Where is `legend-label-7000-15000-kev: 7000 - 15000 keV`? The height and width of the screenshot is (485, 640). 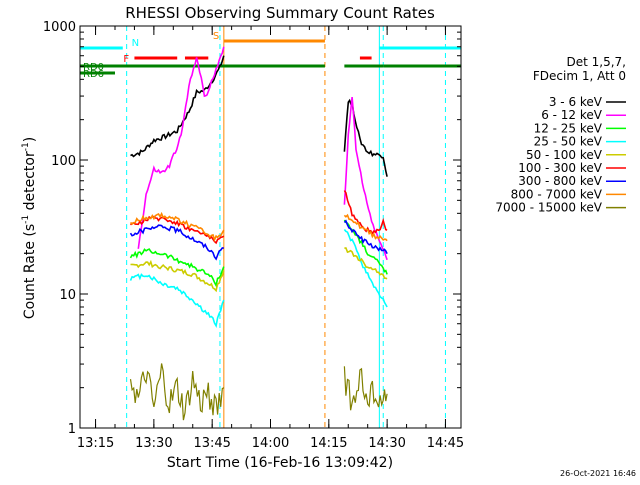 legend-label-7000-15000-kev: 7000 - 15000 keV is located at coordinates (548, 208).